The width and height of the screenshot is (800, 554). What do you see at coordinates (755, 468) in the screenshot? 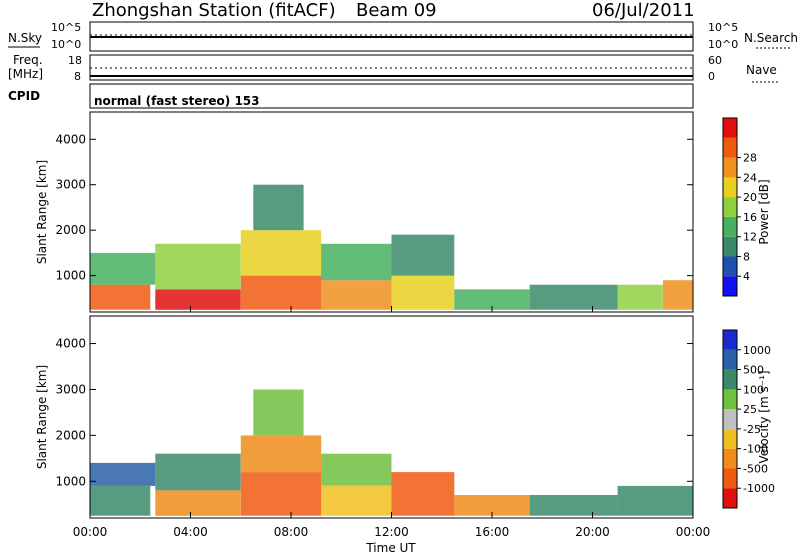
I see `velocity-colorbar-label-6: -500` at bounding box center [755, 468].